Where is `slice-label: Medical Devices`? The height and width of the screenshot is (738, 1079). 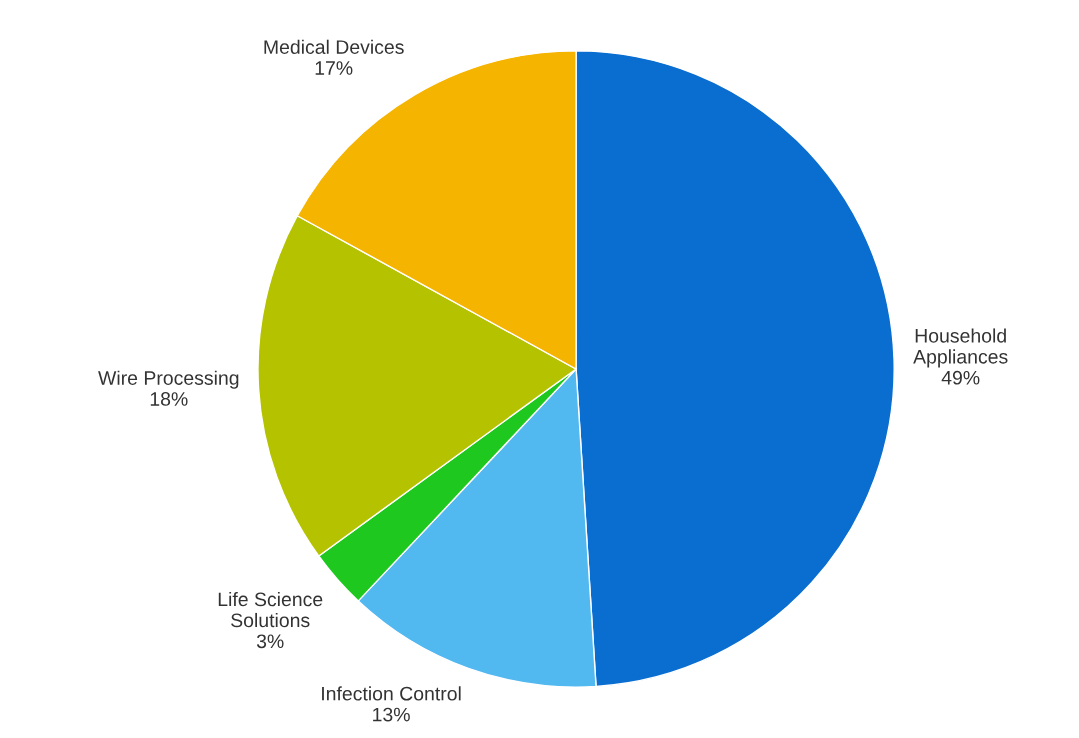 slice-label: Medical Devices is located at coordinates (334, 46).